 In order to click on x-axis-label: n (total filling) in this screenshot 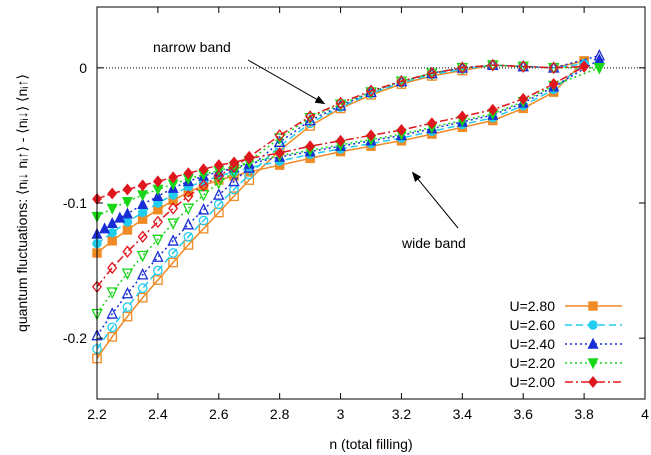, I will do `click(370, 444)`.